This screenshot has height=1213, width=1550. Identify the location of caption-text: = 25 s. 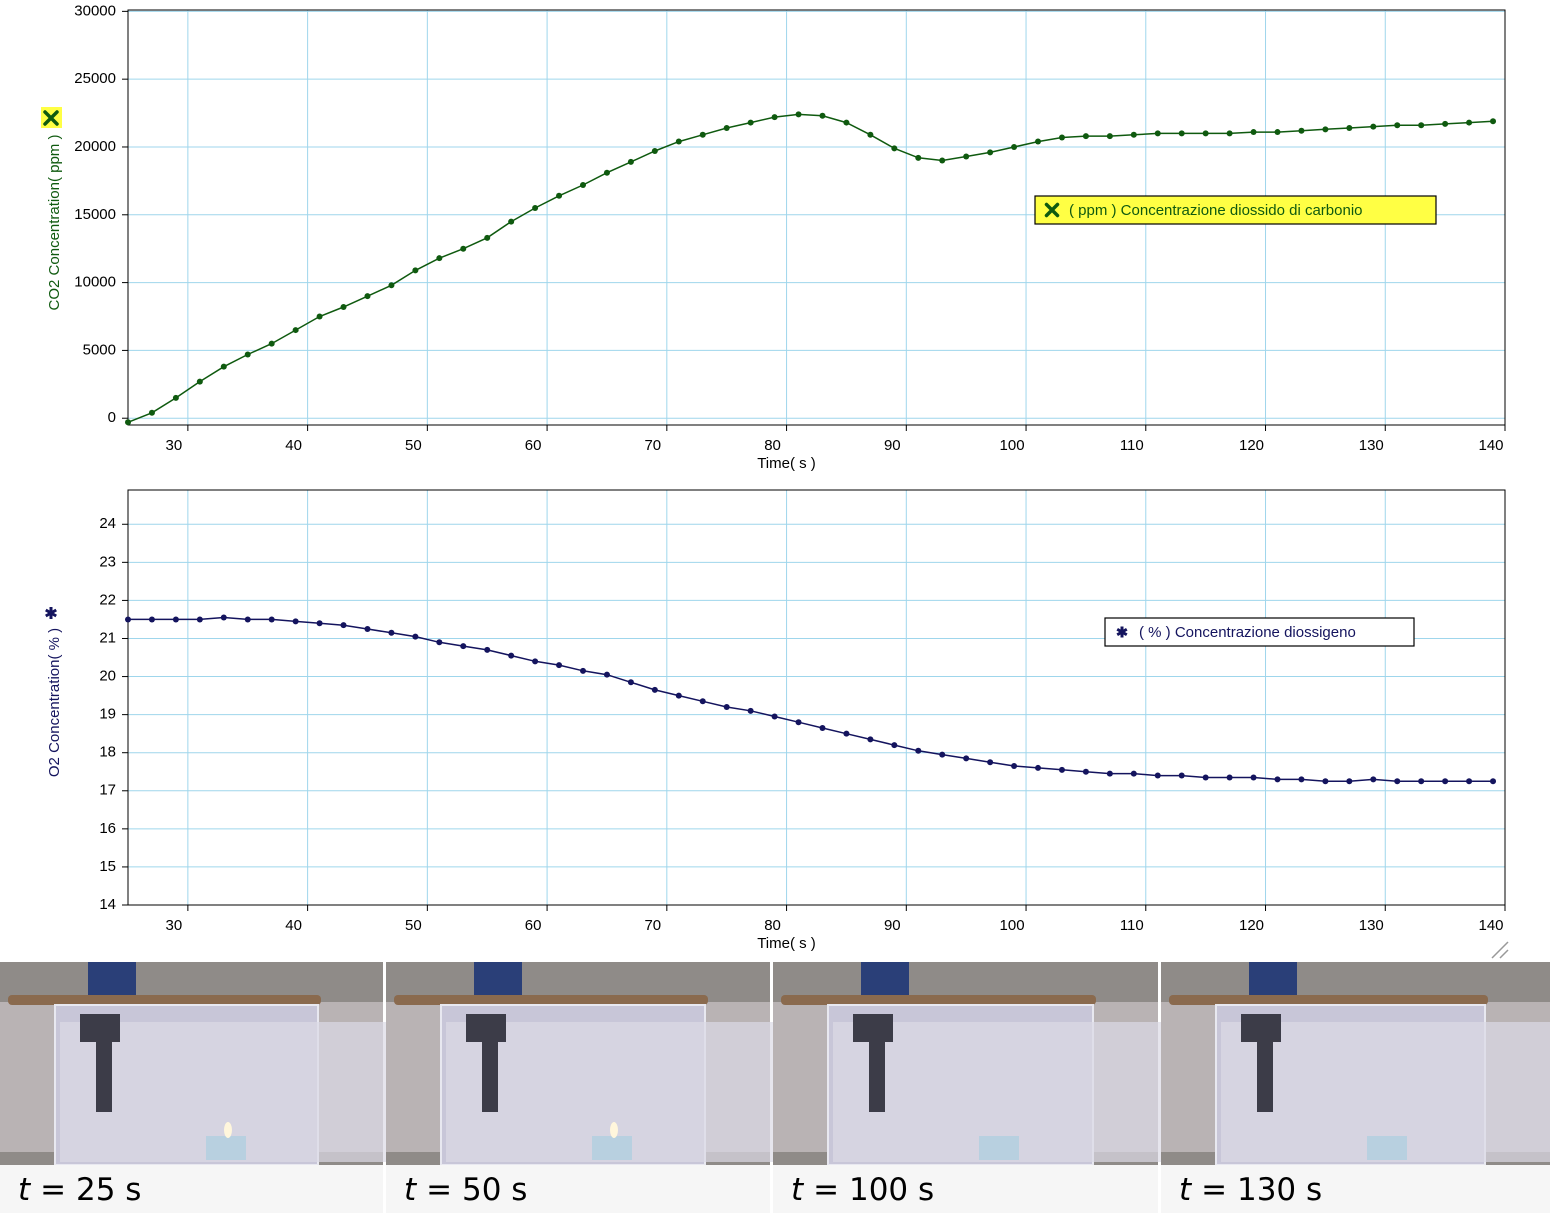
(90, 1190).